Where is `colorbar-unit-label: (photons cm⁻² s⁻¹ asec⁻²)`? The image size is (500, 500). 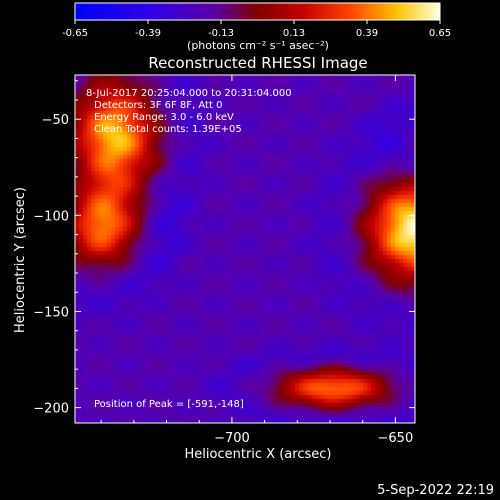 colorbar-unit-label: (photons cm⁻² s⁻¹ asec⁻²) is located at coordinates (258, 45).